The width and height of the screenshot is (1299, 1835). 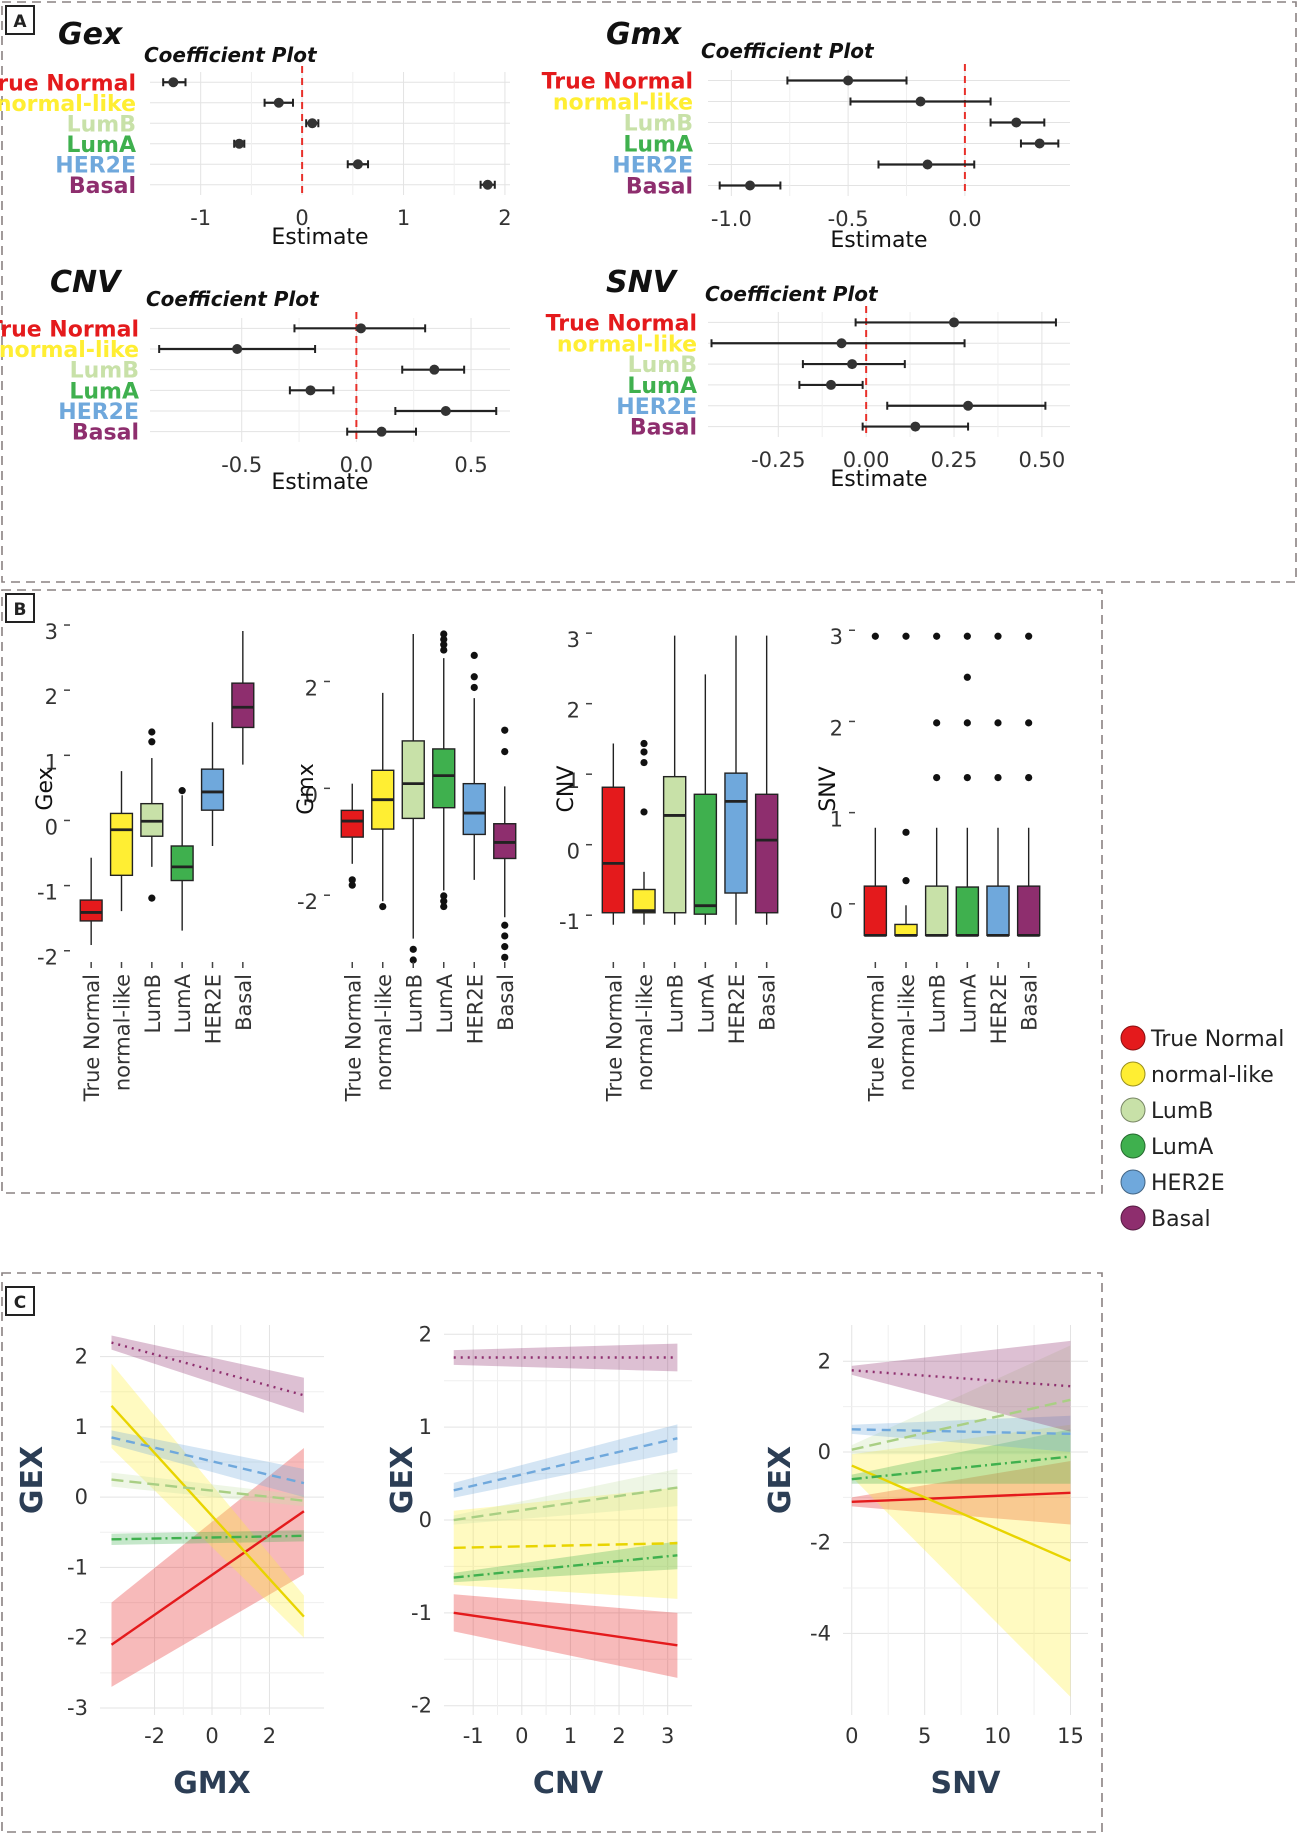 What do you see at coordinates (778, 460) in the screenshot?
I see `x-tick-label: -0.25` at bounding box center [778, 460].